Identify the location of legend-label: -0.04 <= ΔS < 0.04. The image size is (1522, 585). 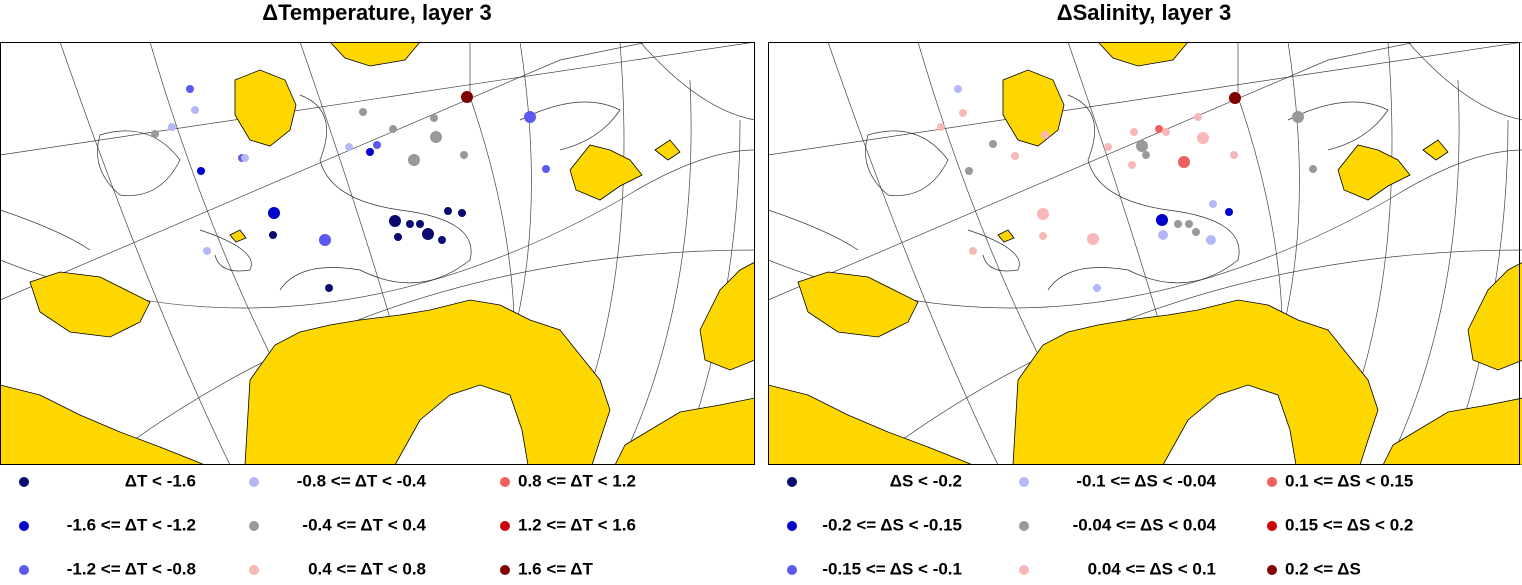
(1145, 524).